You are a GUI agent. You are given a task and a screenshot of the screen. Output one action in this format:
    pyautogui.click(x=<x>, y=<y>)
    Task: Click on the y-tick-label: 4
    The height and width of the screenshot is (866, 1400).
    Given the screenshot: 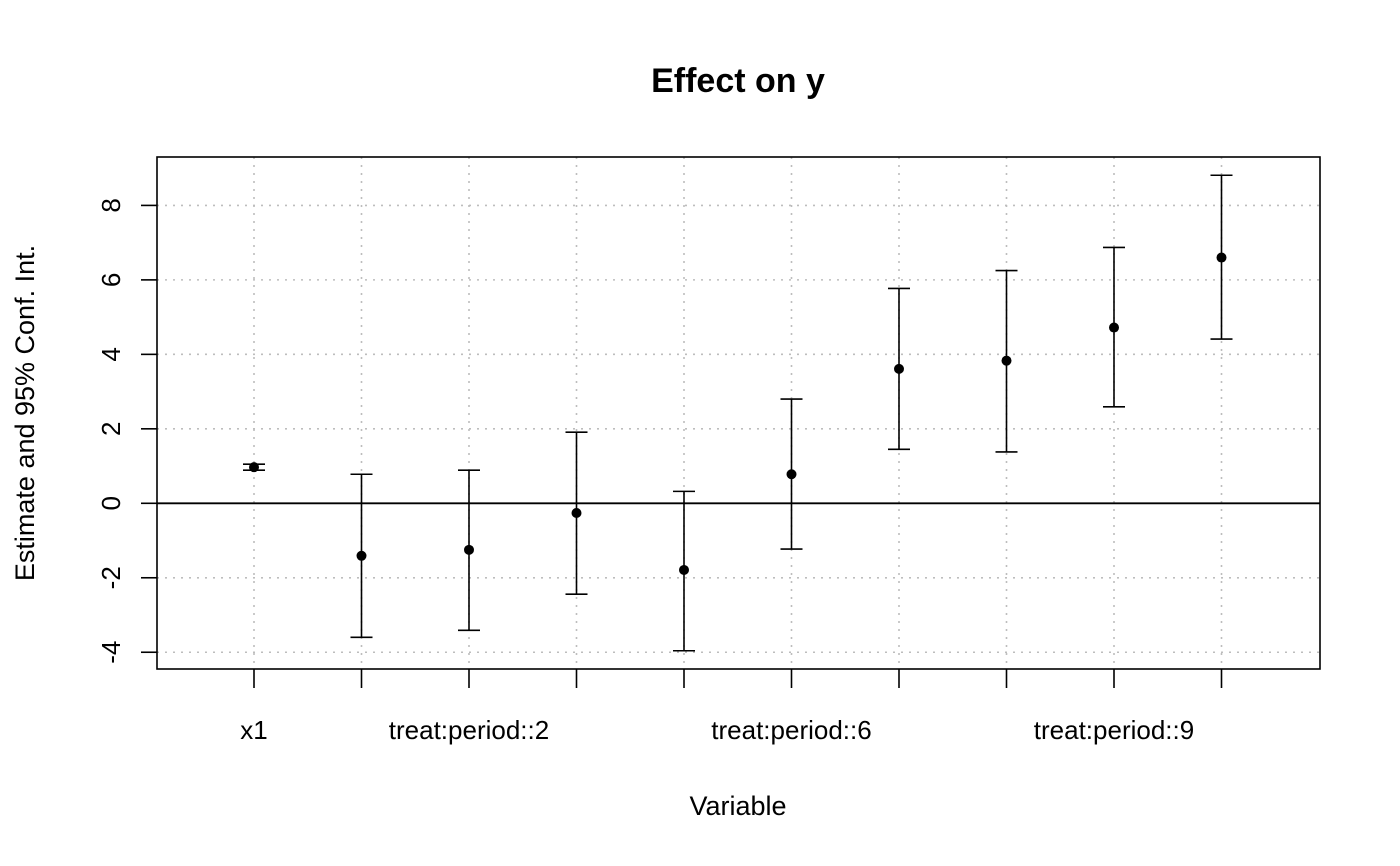 What is the action you would take?
    pyautogui.click(x=111, y=354)
    